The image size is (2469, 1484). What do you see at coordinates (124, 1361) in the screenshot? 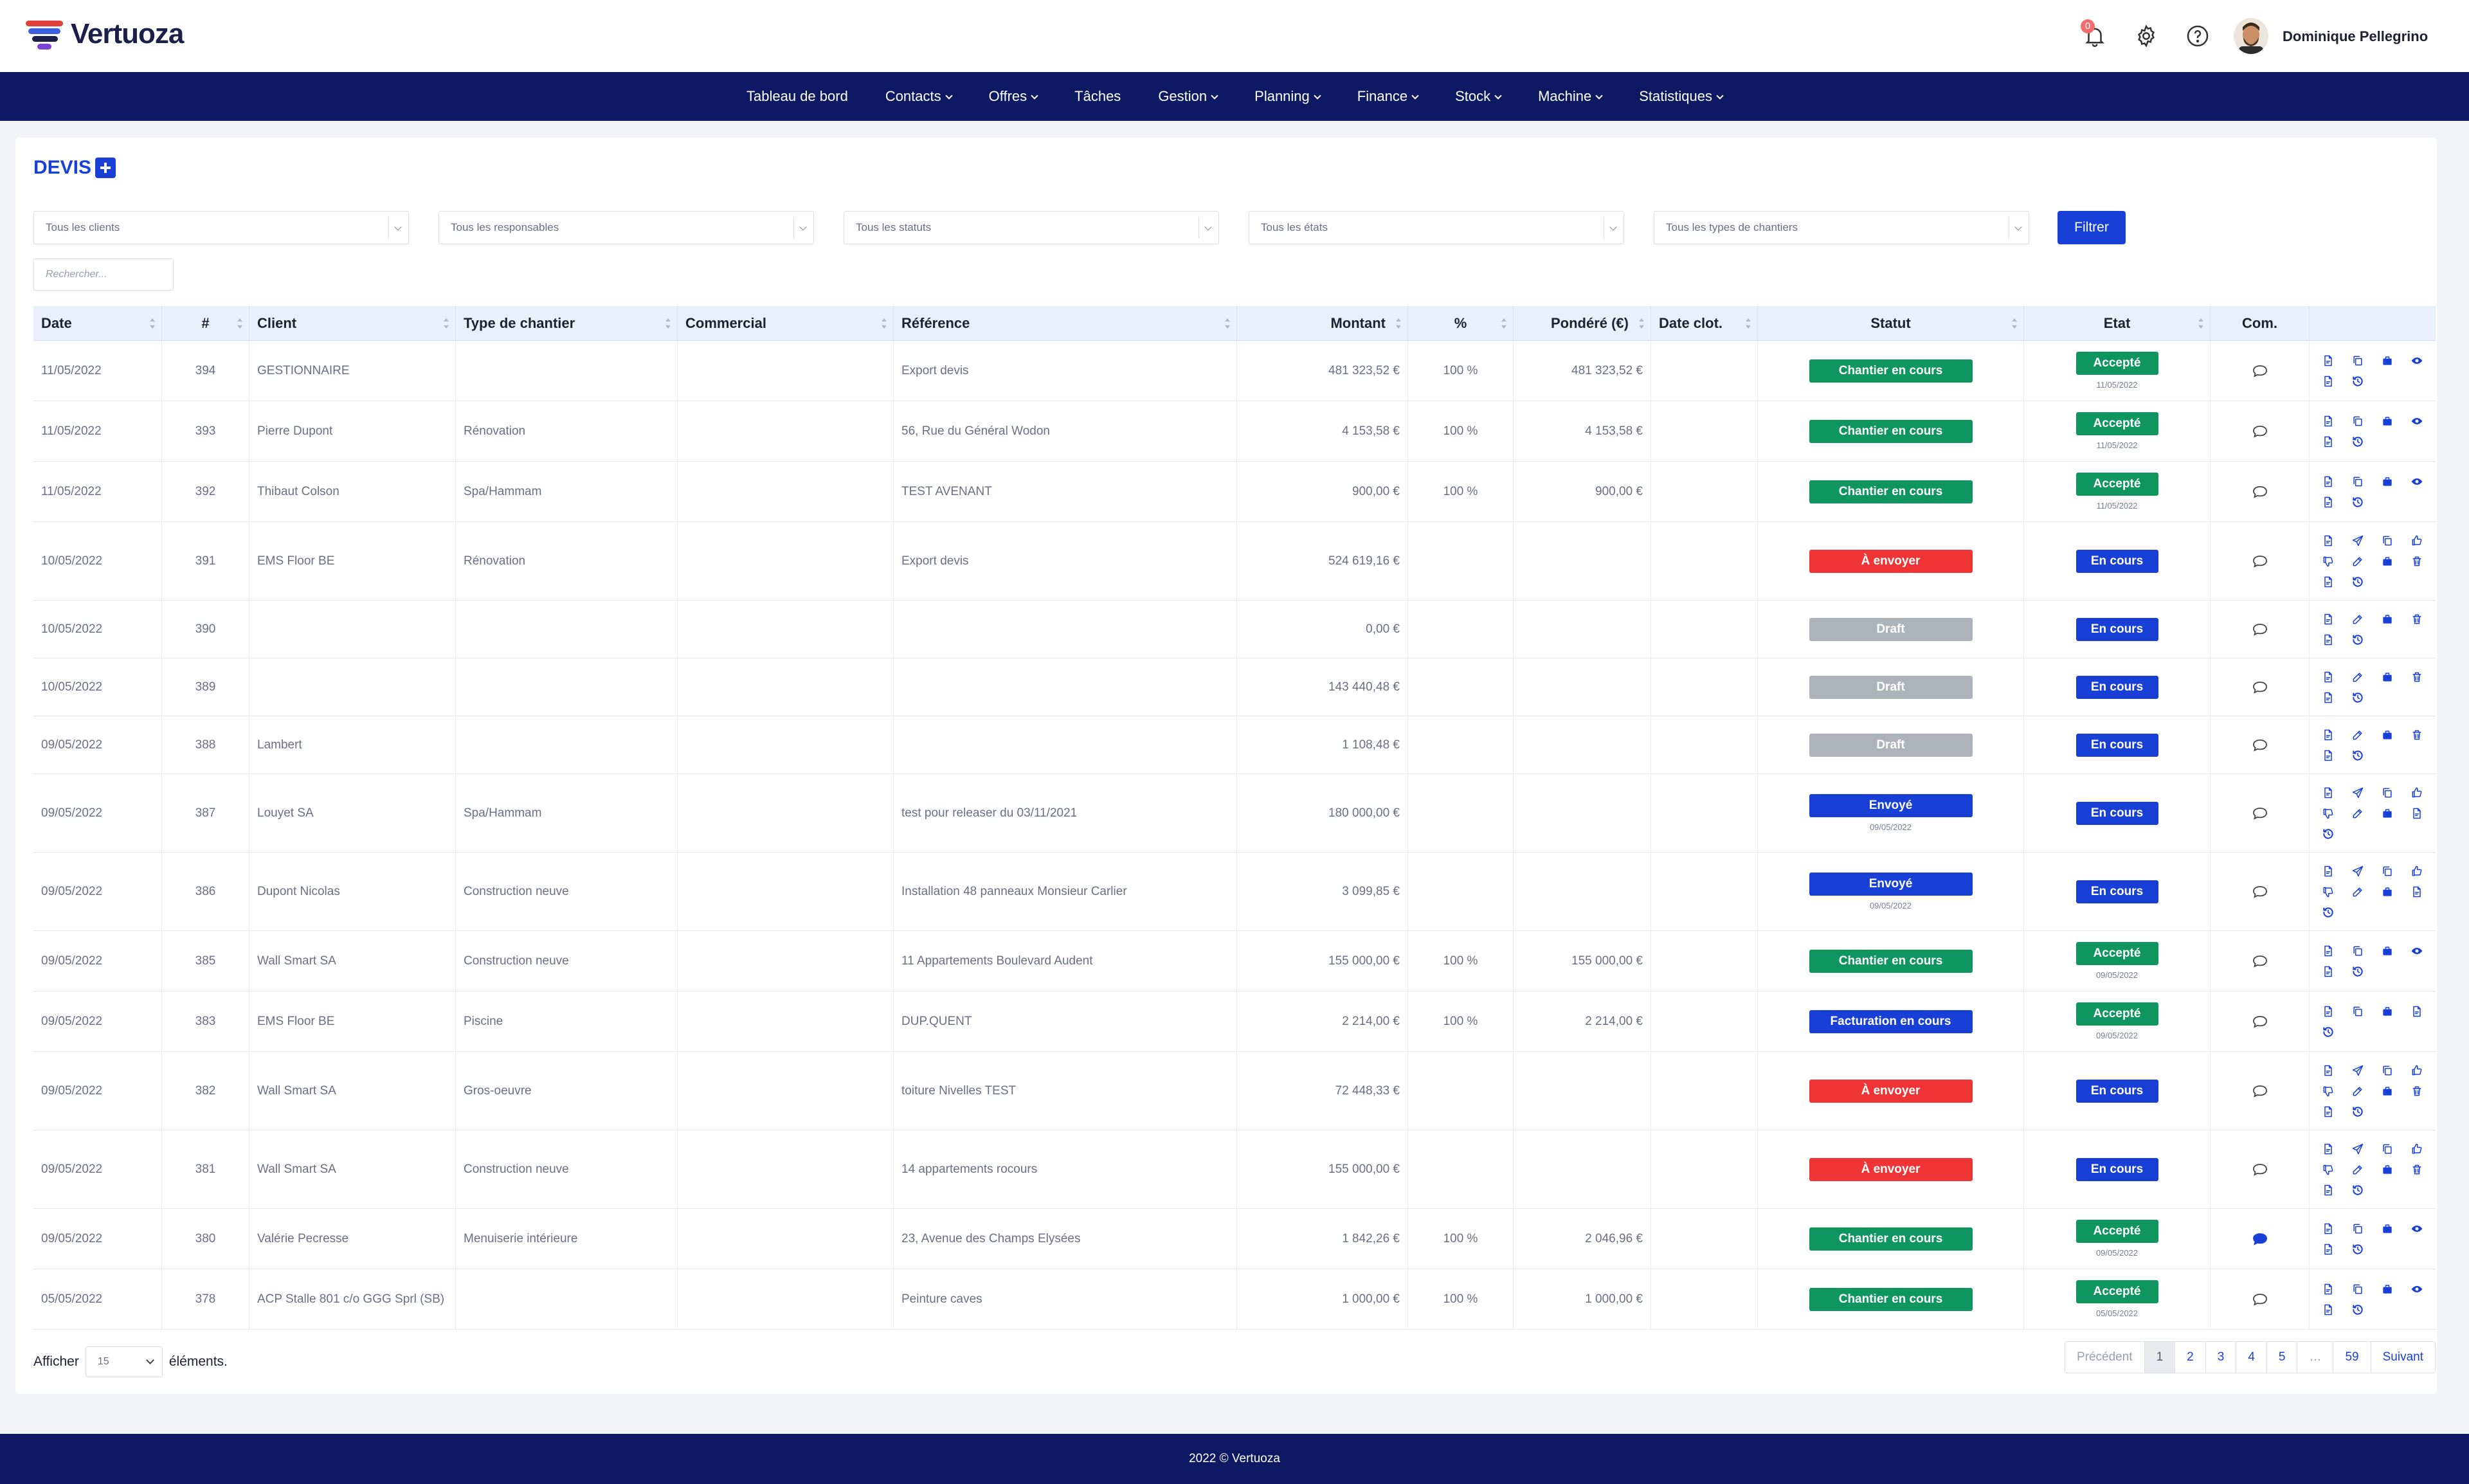
I see `page-length-select: 15` at bounding box center [124, 1361].